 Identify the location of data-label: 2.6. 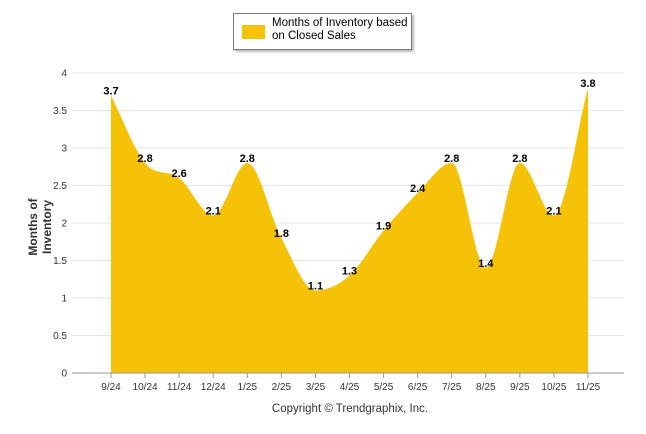
(178, 174).